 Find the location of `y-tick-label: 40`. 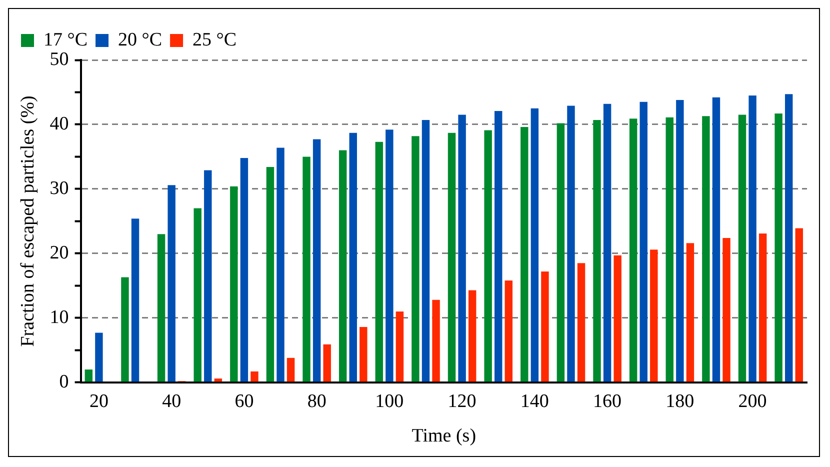

y-tick-label: 40 is located at coordinates (59, 123).